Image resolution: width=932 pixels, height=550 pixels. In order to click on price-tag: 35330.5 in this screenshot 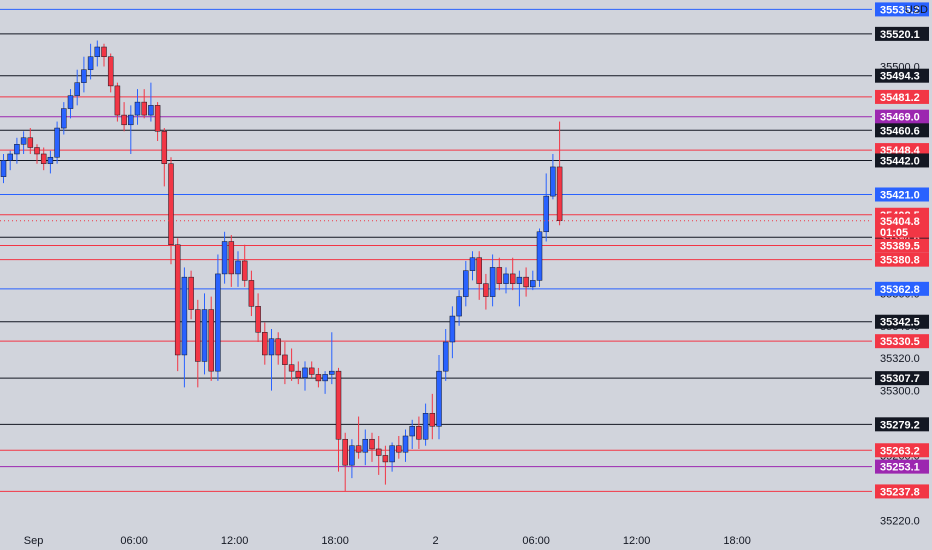, I will do `click(902, 341)`.